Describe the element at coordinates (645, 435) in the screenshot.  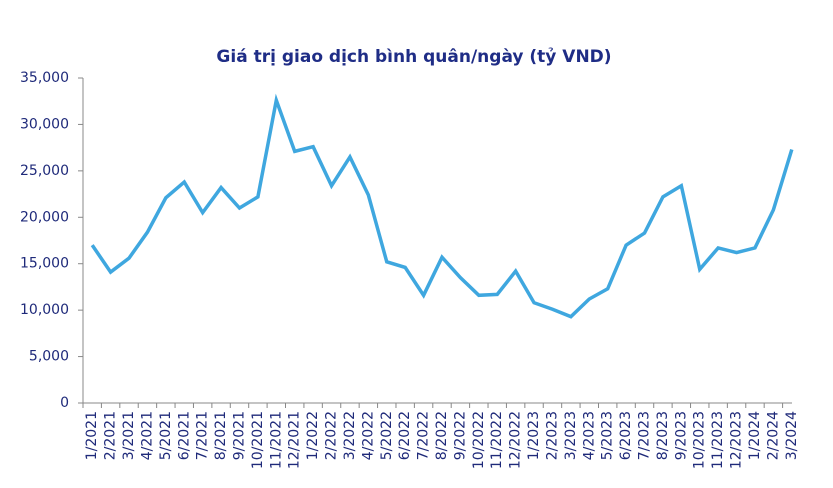
I see `x-tick-label: 7/2023` at that location.